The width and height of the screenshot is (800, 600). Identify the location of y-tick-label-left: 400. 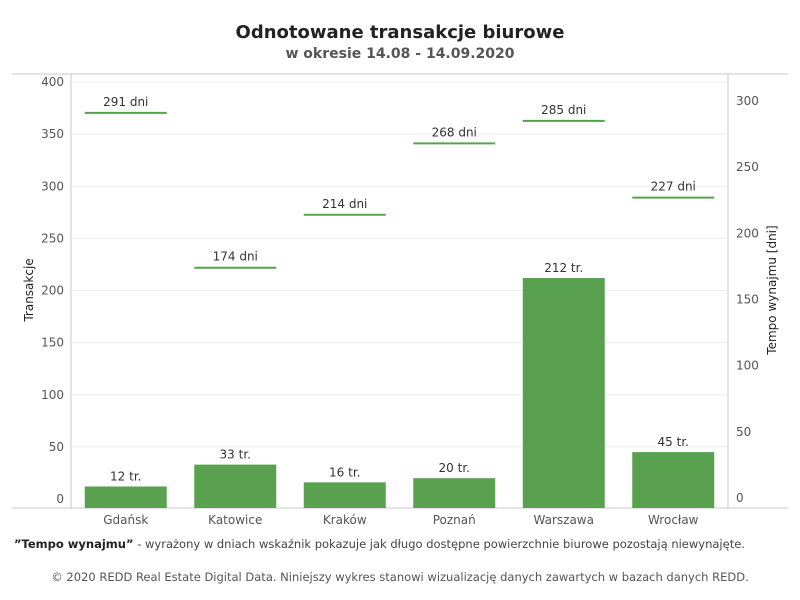
(52, 82).